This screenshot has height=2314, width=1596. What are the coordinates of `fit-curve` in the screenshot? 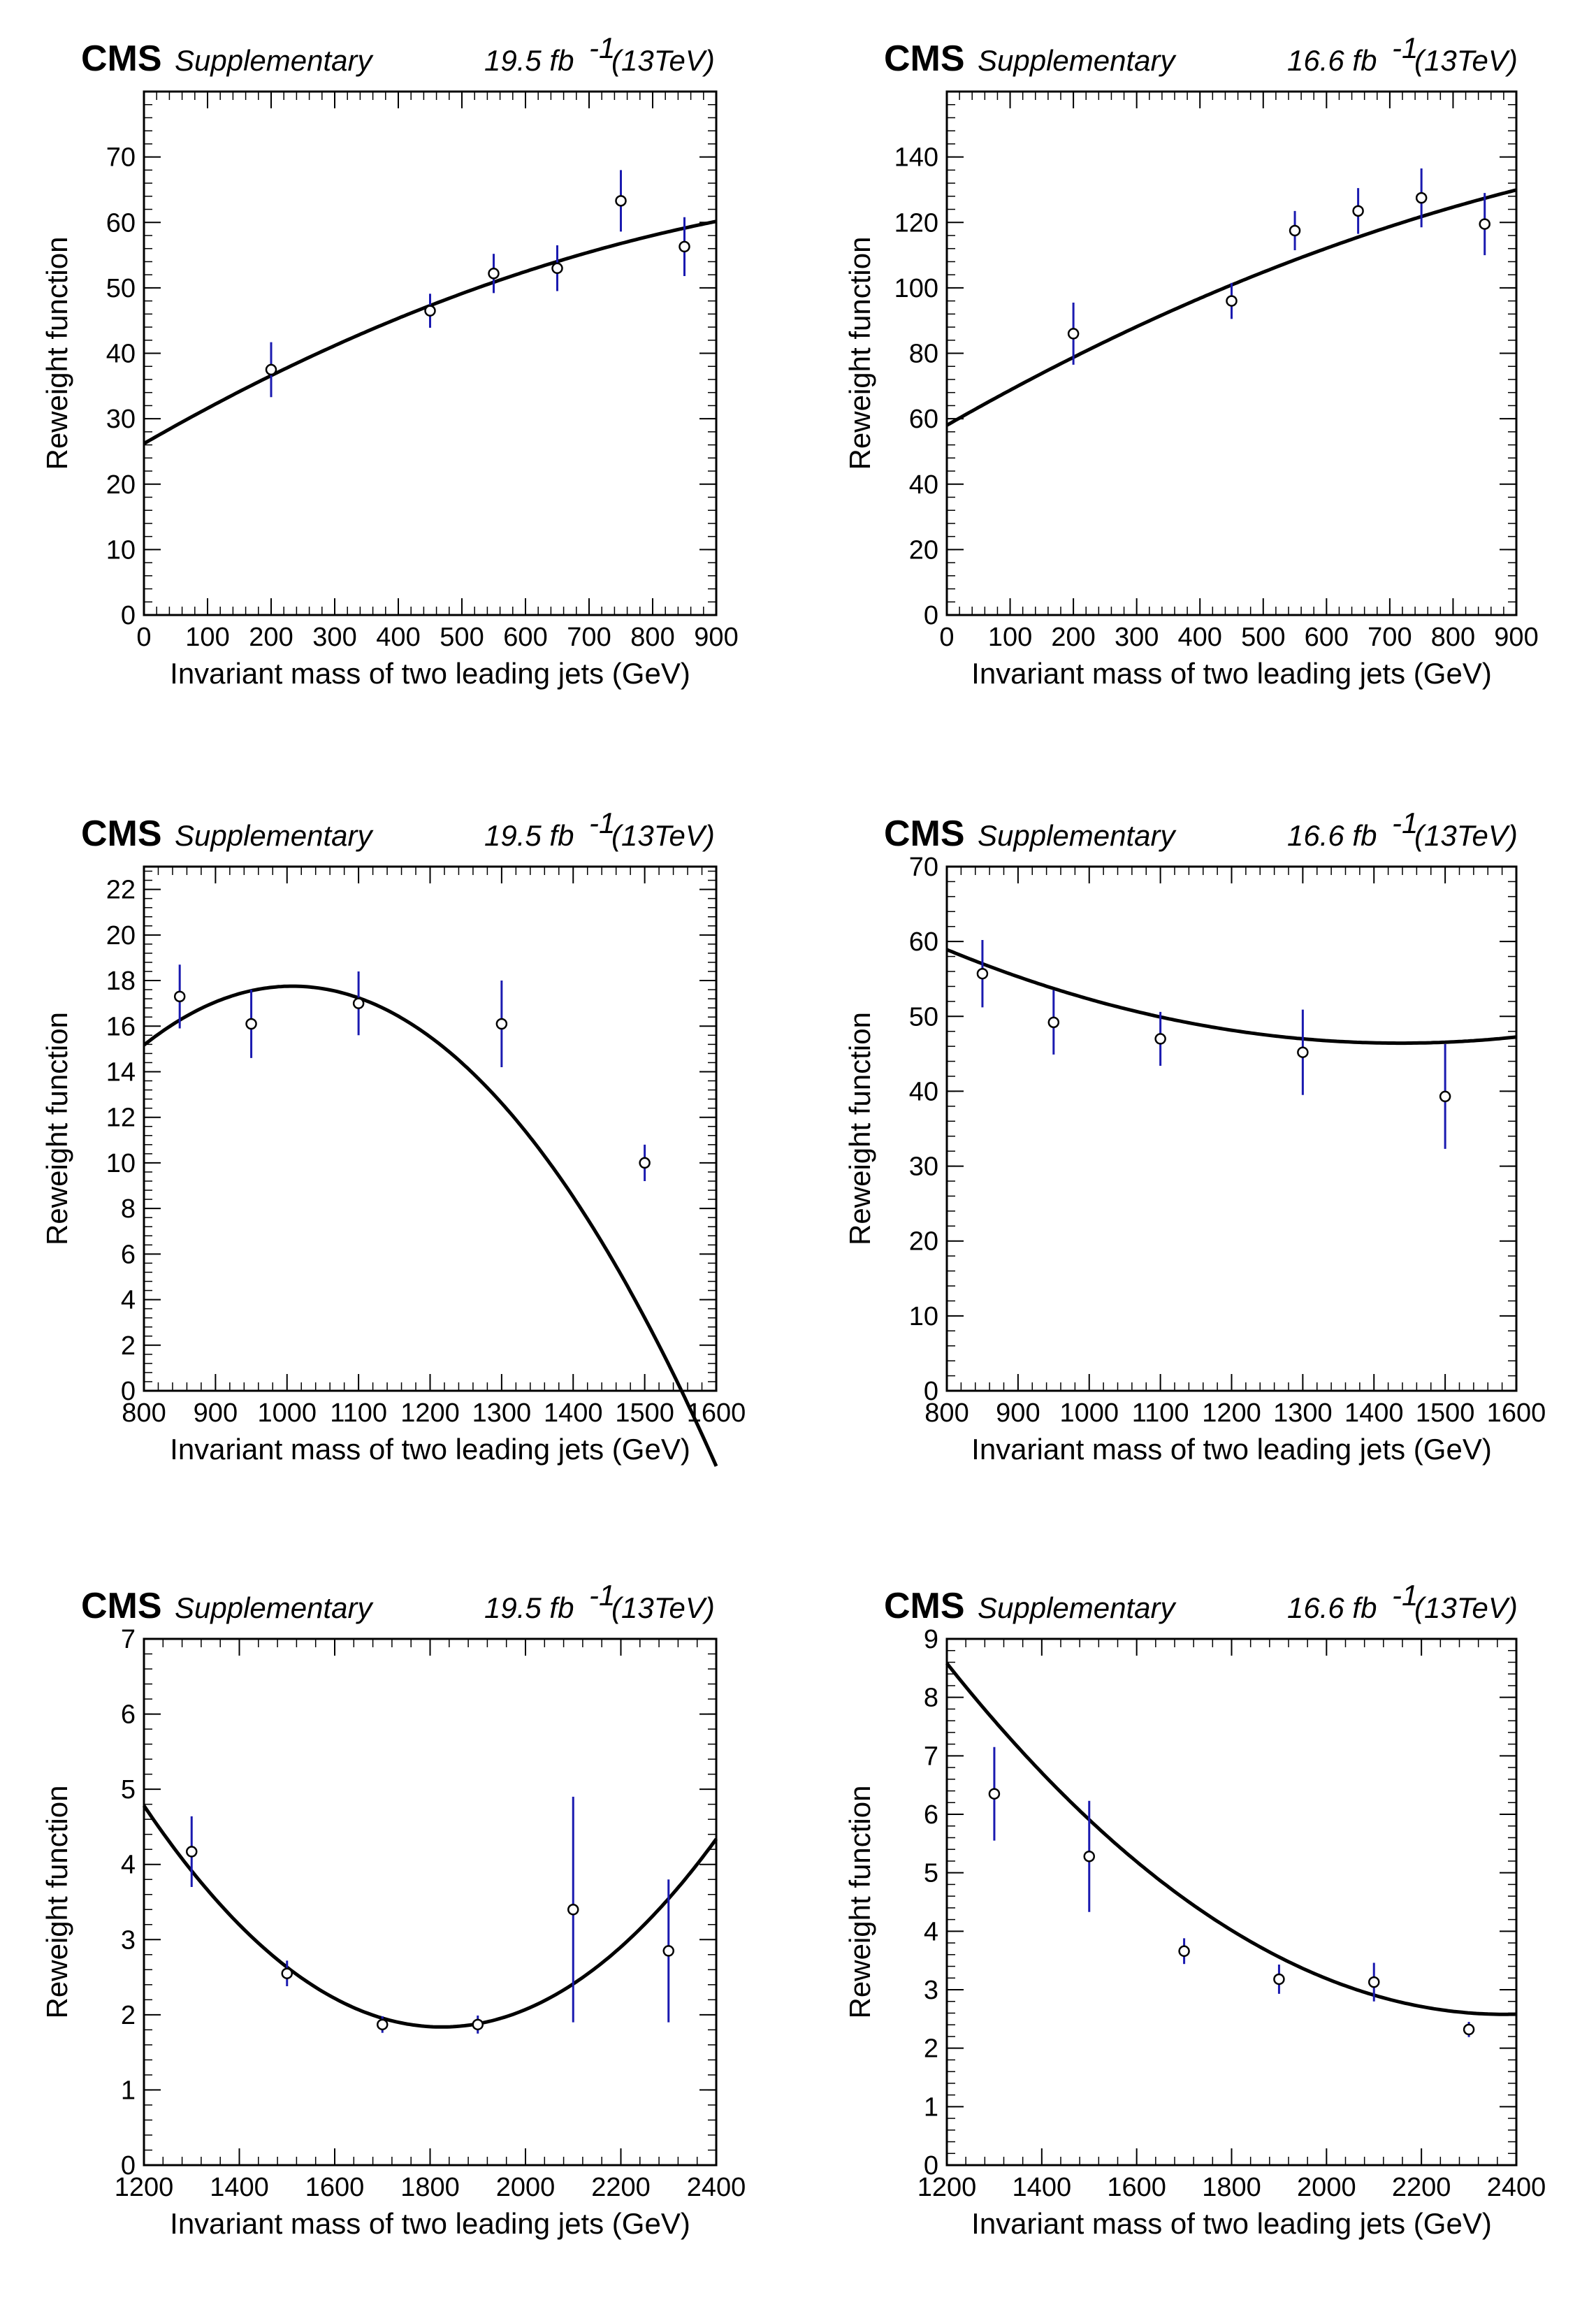 It's located at (1231, 1839).